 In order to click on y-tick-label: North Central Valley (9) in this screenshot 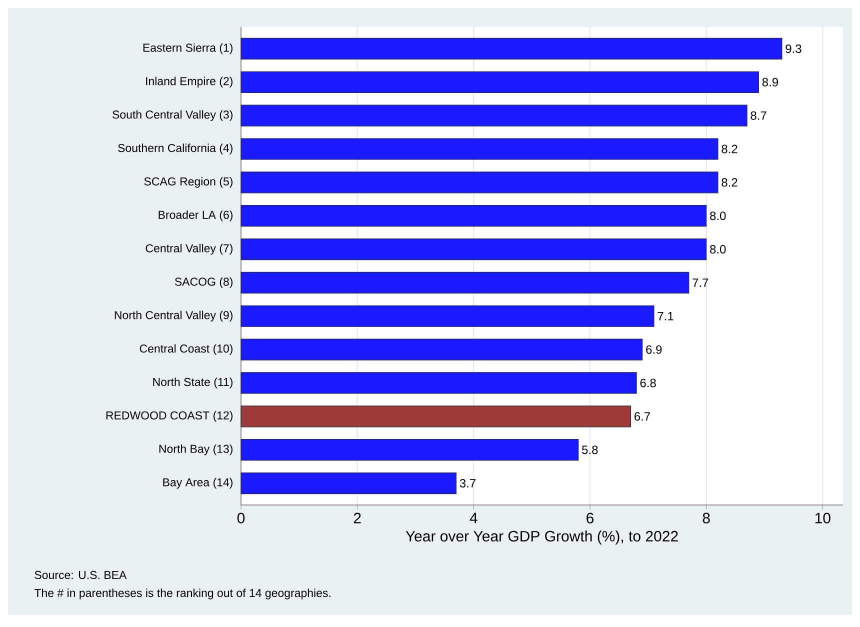, I will do `click(173, 316)`.